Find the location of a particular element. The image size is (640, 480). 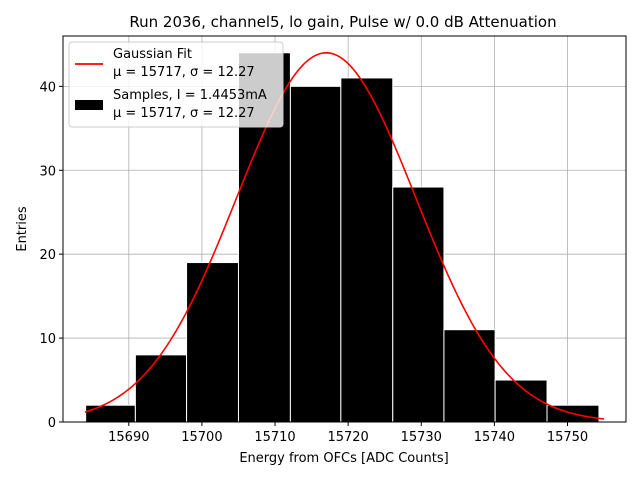

legend-samples-swatch is located at coordinates (89, 105).